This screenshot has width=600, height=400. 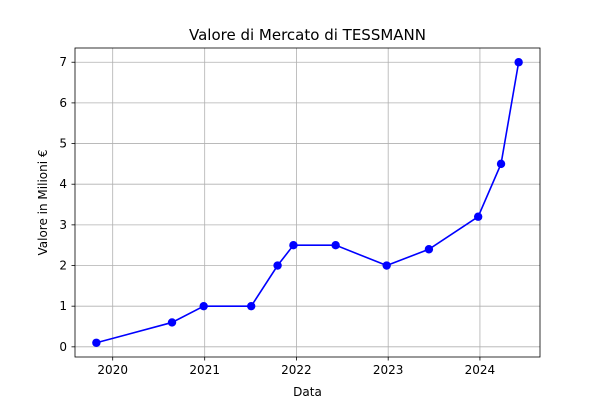 I want to click on x-axis-label: Data, so click(x=307, y=392).